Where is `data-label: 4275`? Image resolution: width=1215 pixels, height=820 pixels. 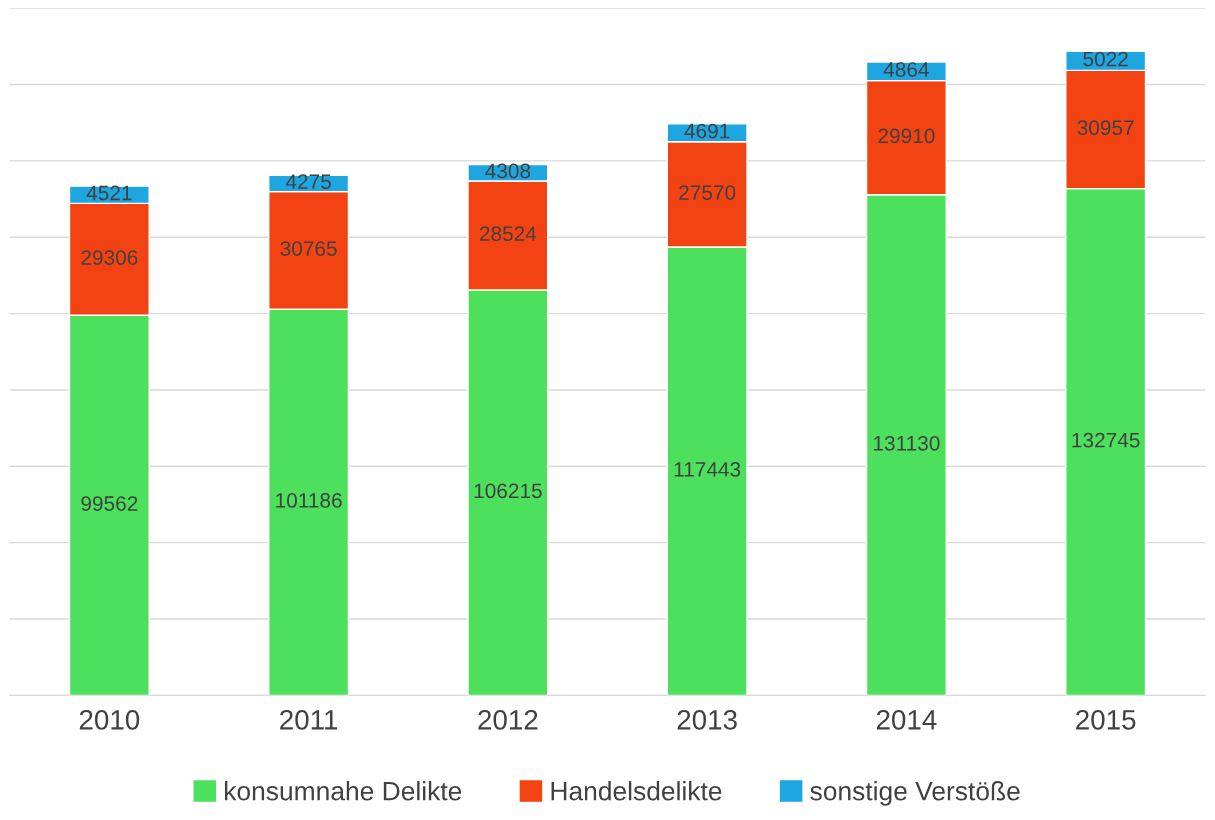
data-label: 4275 is located at coordinates (308, 182).